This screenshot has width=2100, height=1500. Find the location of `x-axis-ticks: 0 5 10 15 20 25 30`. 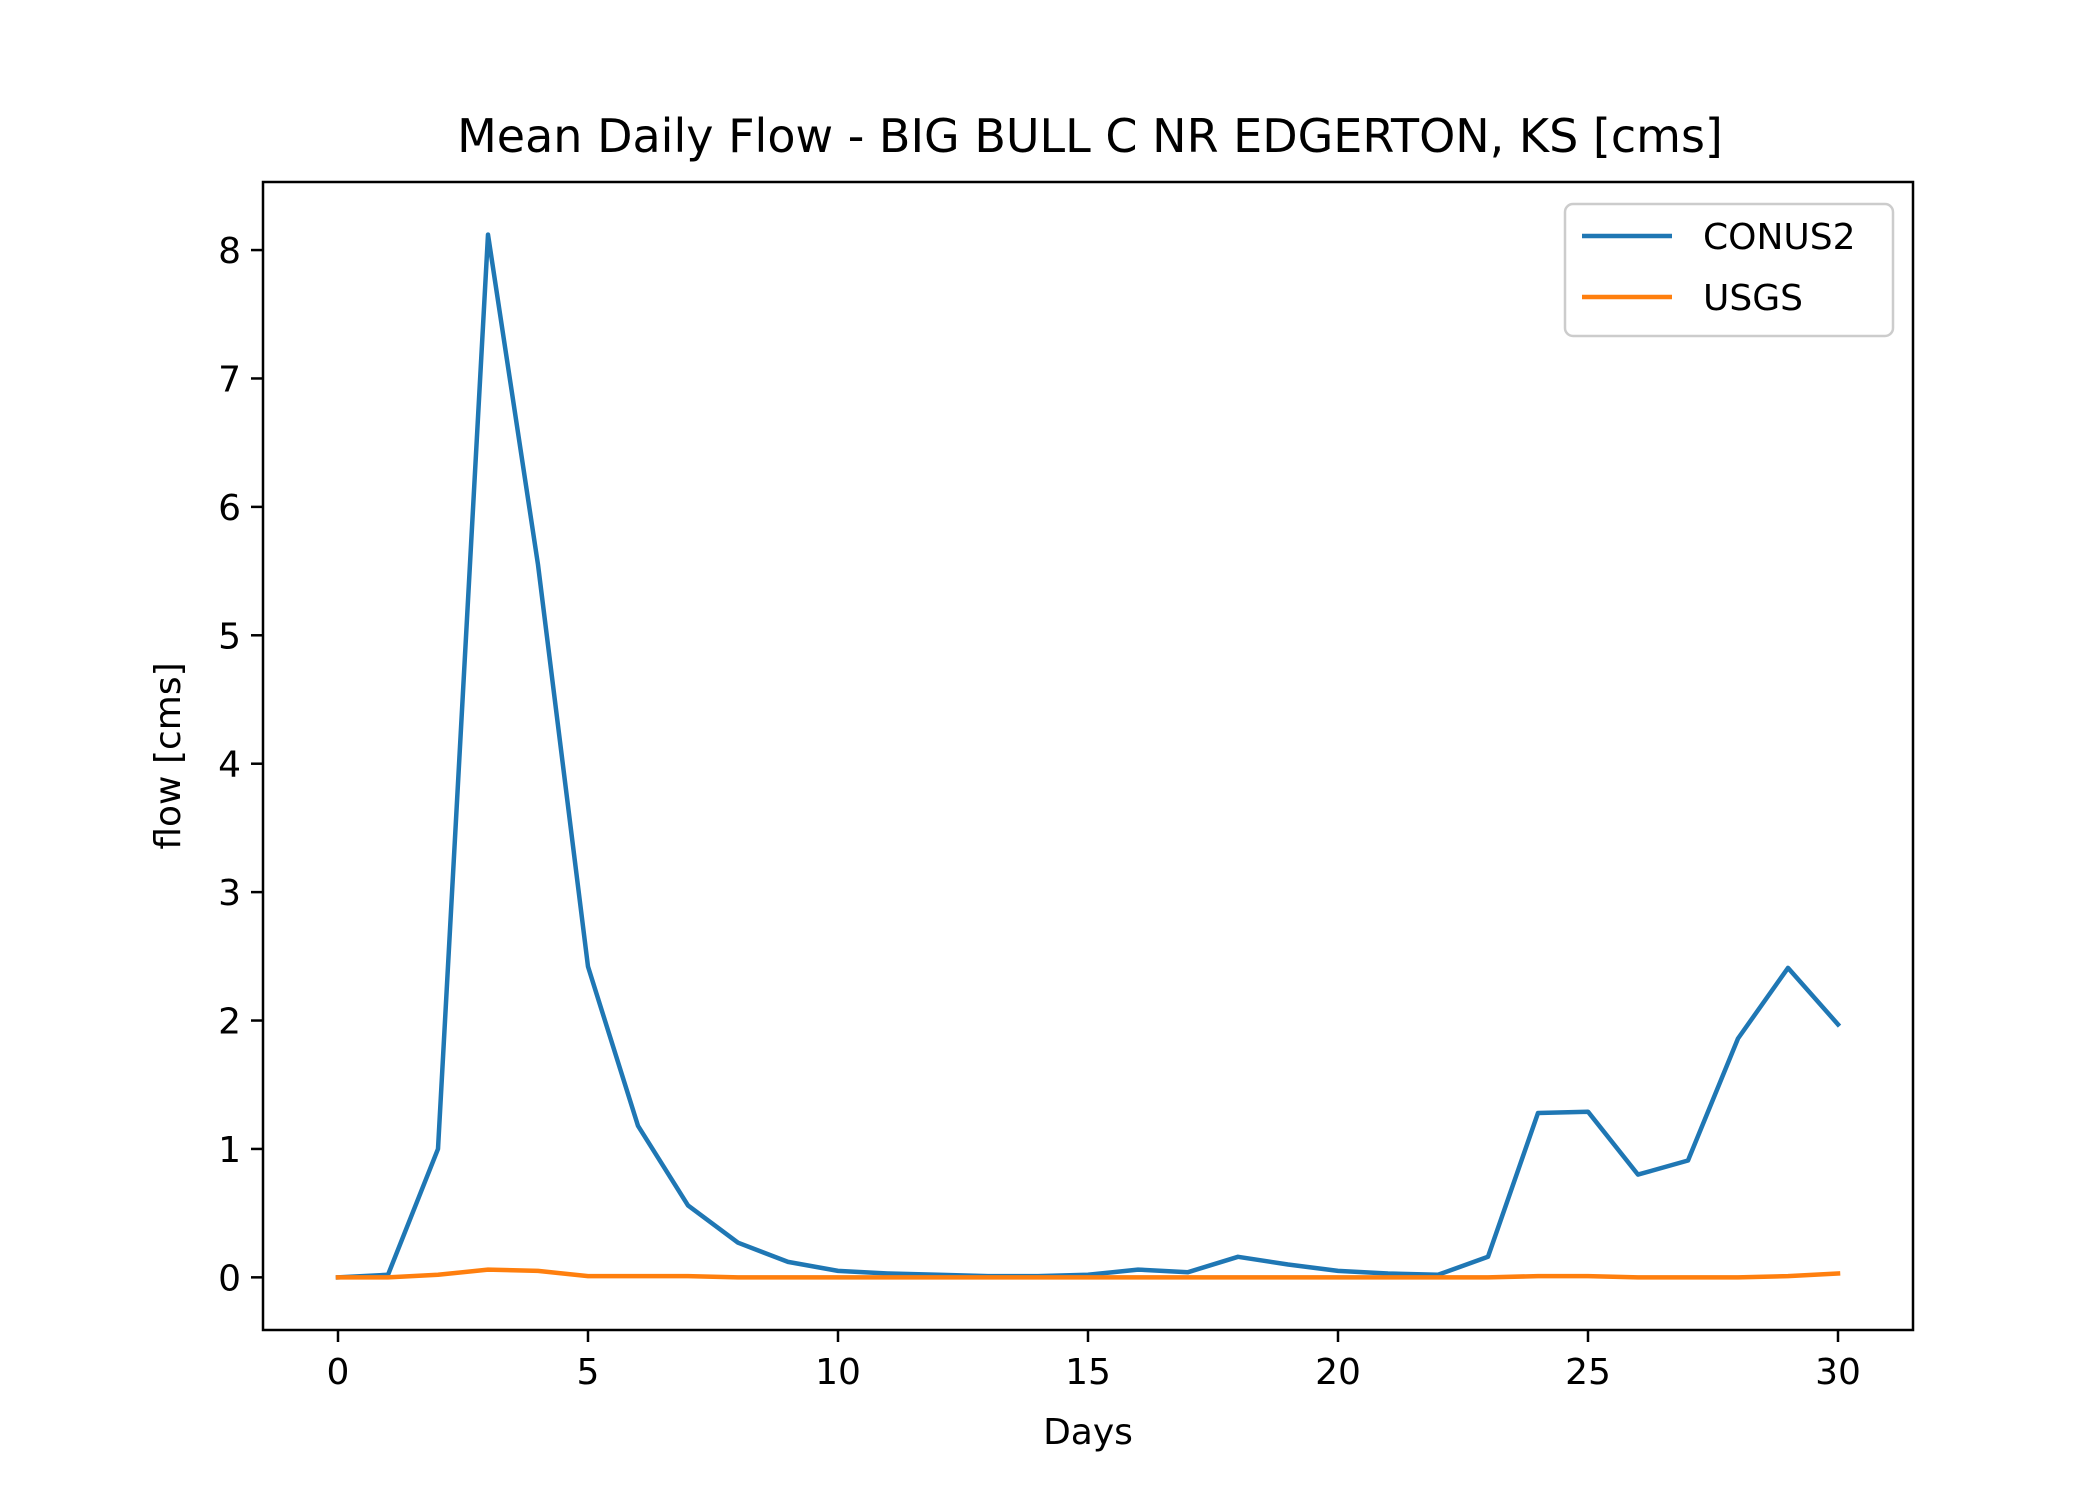

x-axis-ticks: 0 5 10 15 20 25 30 is located at coordinates (1094, 1361).